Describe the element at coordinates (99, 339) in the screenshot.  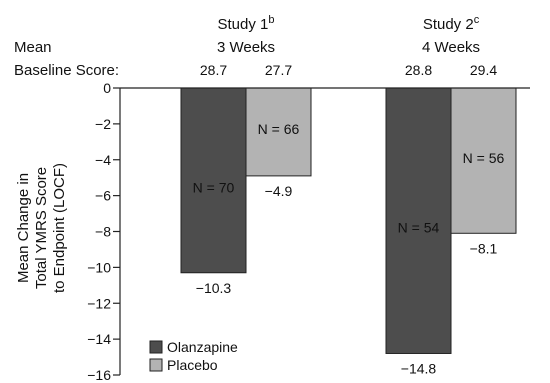
I see `y-tick-label: −14` at that location.